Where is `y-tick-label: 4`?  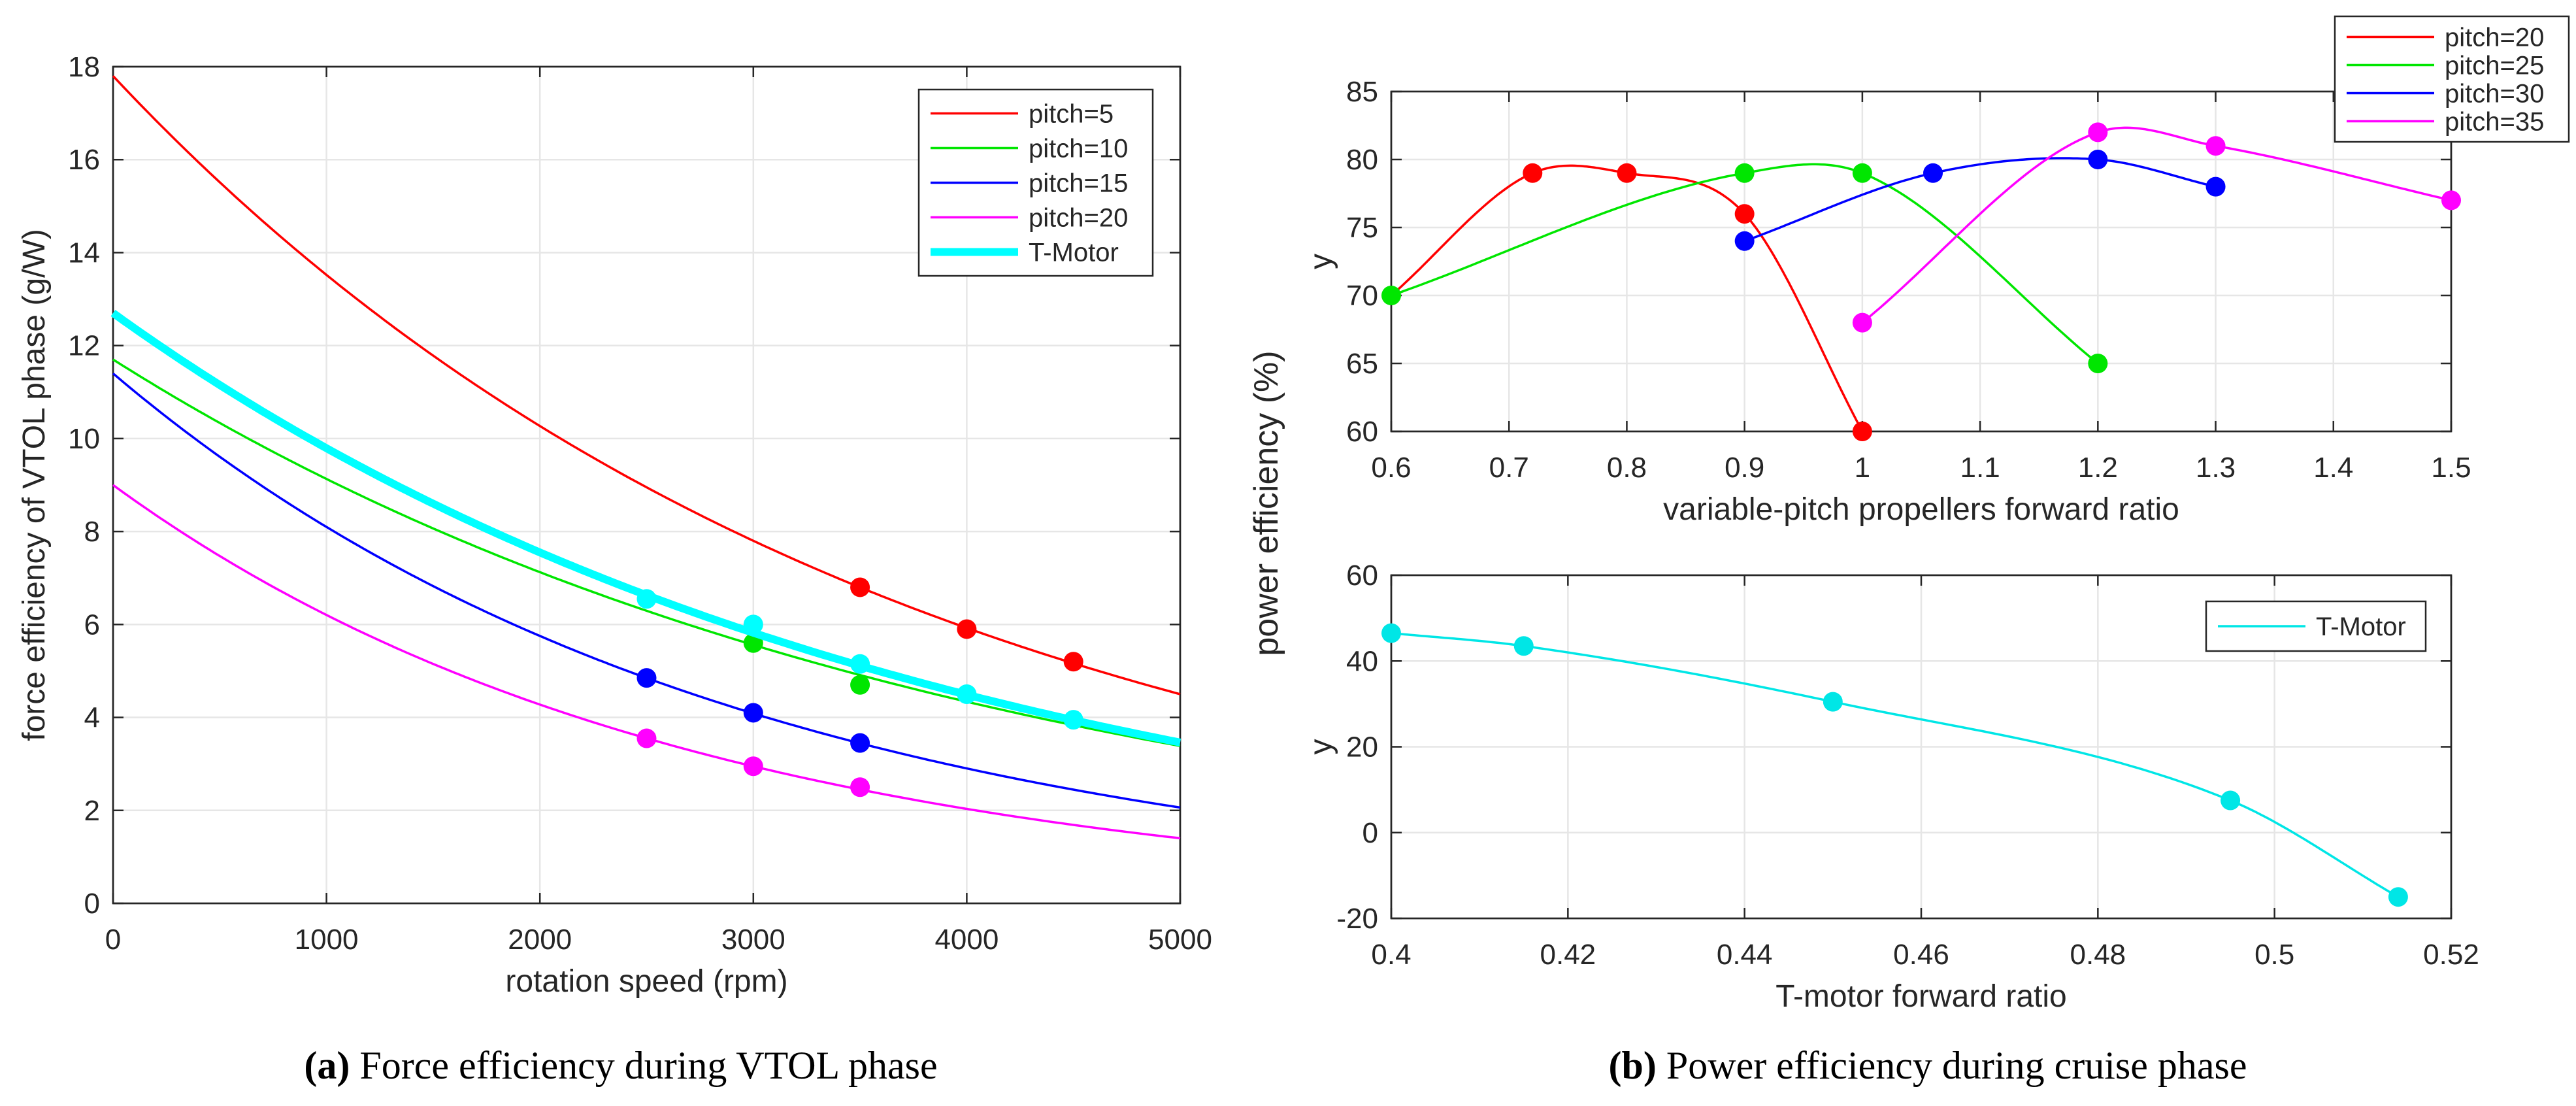 y-tick-label: 4 is located at coordinates (92, 718).